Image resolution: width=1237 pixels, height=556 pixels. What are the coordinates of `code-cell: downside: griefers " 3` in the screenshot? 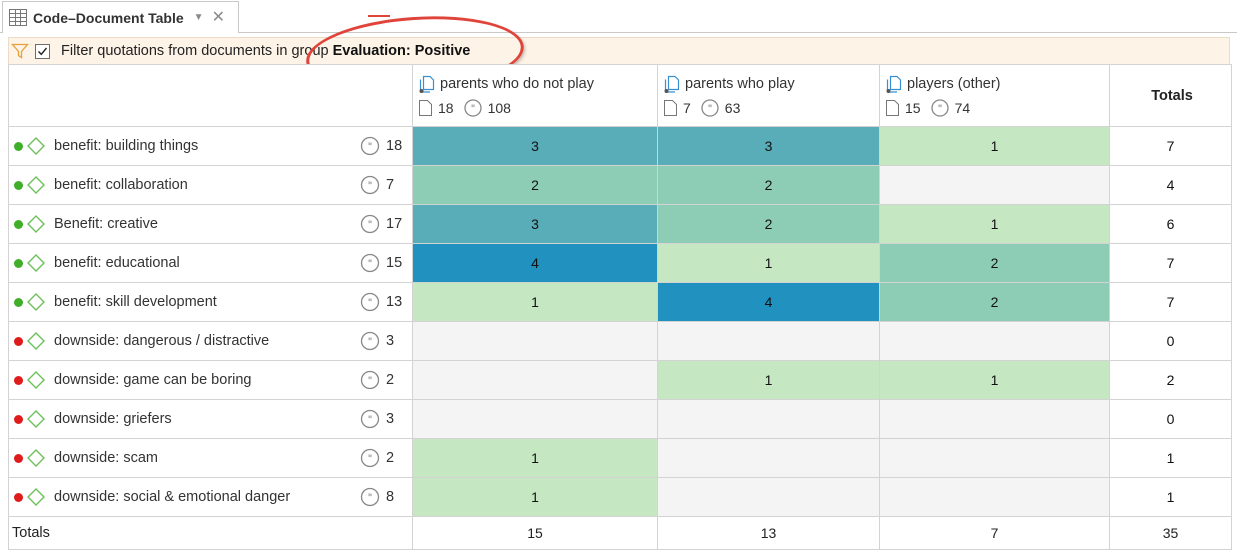 It's located at (210, 419).